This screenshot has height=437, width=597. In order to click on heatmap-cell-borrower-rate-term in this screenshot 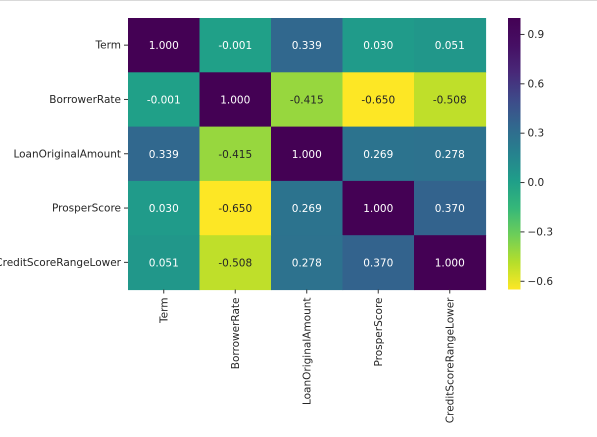, I will do `click(164, 100)`.